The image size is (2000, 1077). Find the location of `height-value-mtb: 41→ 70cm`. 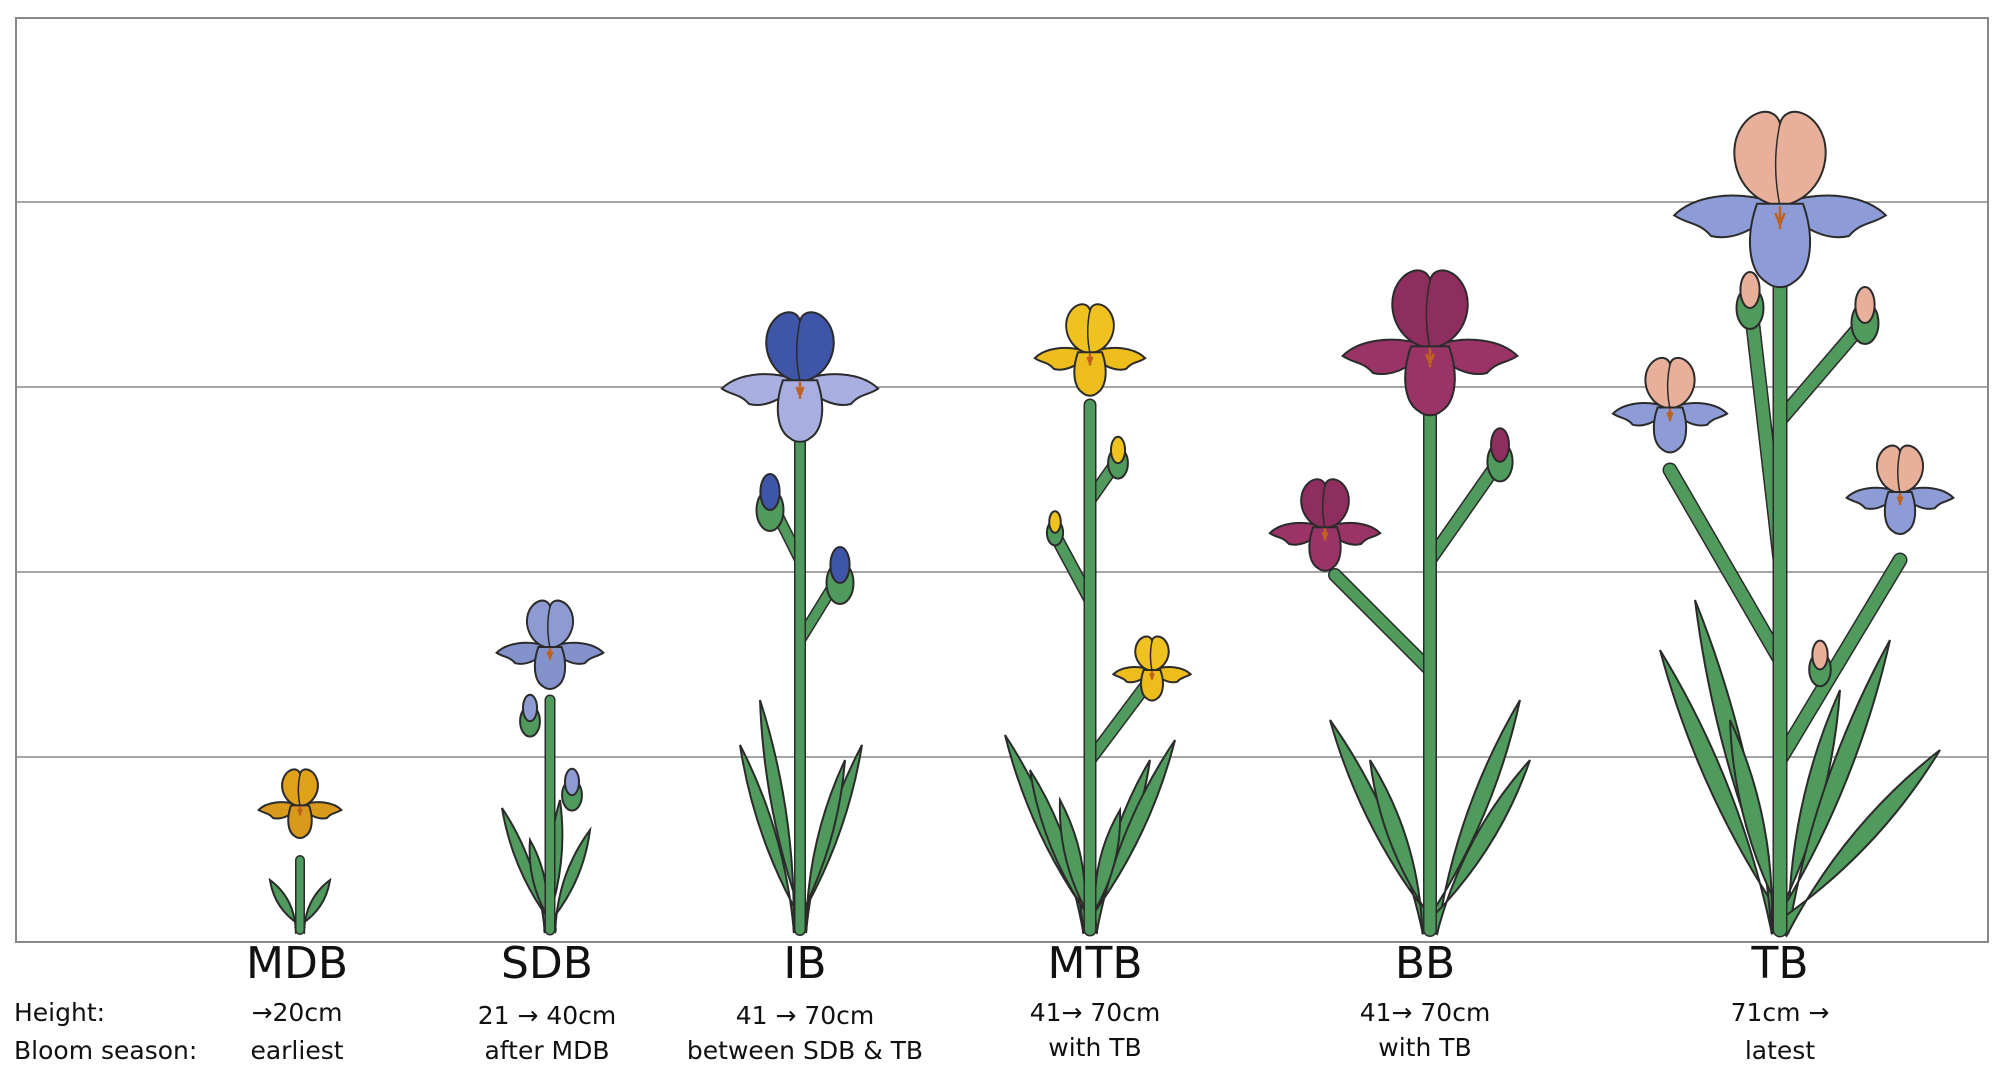

height-value-mtb: 41→ 70cm is located at coordinates (1095, 1012).